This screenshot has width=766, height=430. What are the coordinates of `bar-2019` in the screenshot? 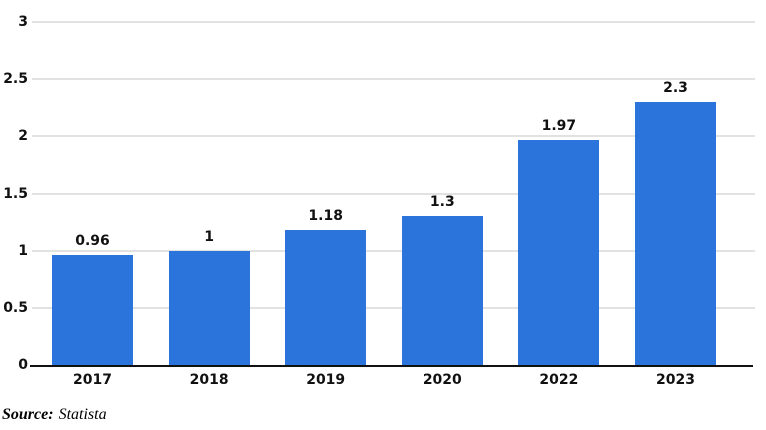 It's located at (326, 297).